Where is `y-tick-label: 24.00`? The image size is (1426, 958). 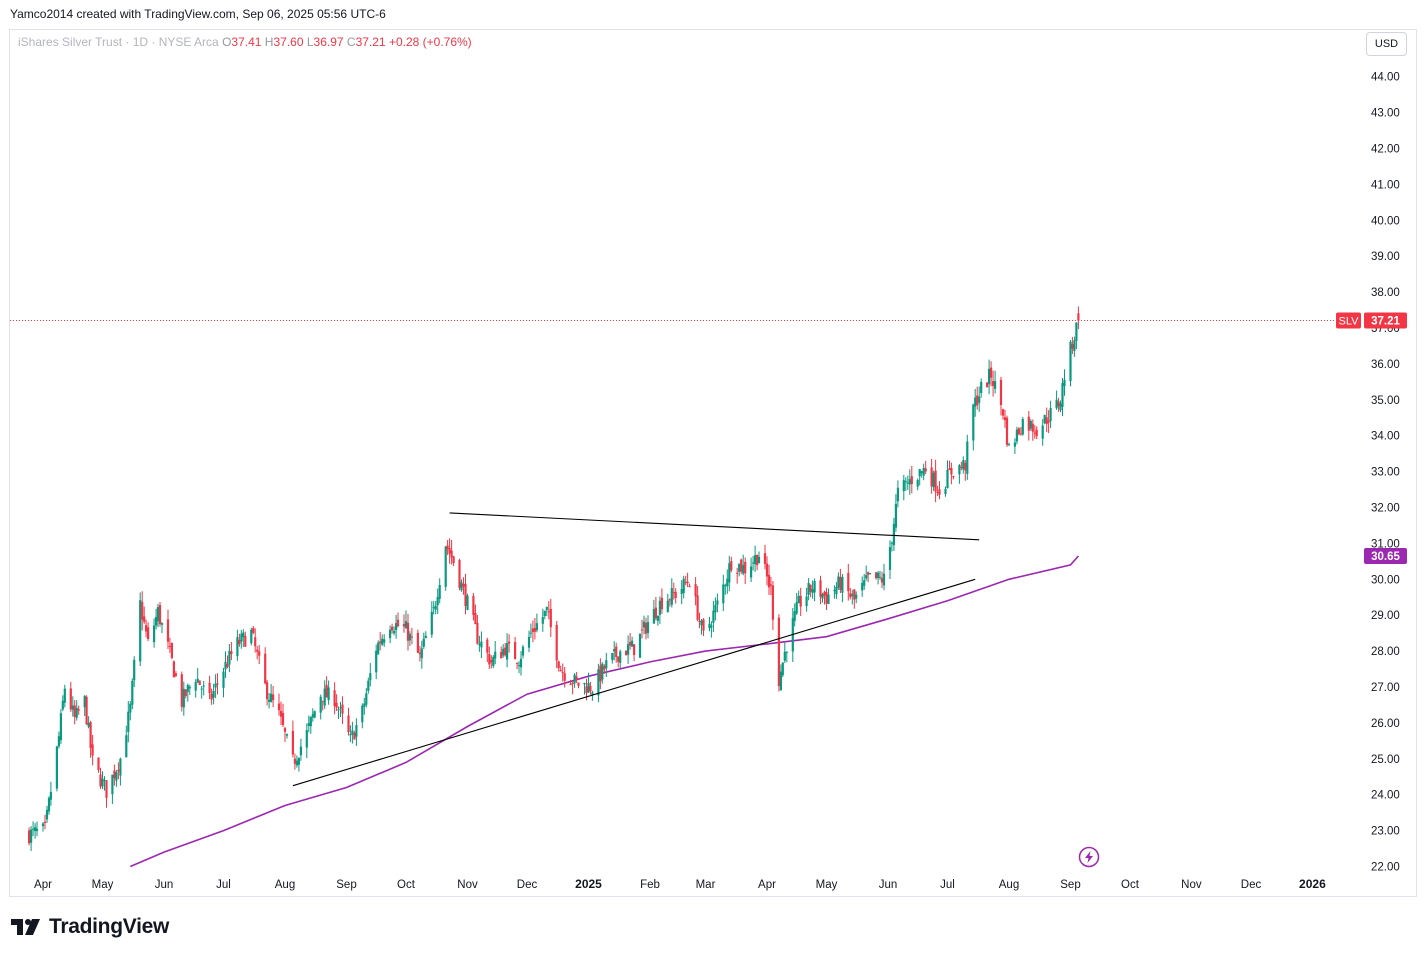 y-tick-label: 24.00 is located at coordinates (1385, 796).